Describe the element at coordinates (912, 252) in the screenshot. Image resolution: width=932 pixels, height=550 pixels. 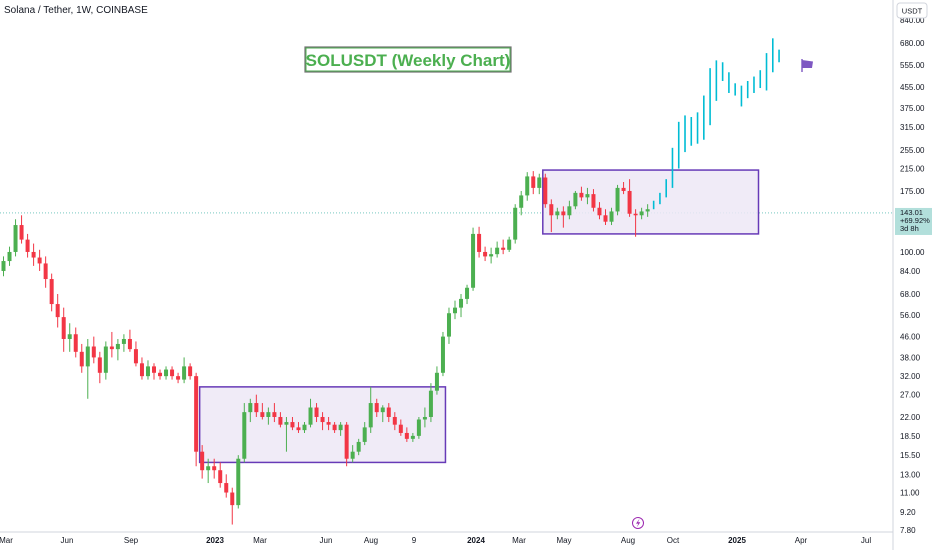
I see `price-tick-label: 100.00` at that location.